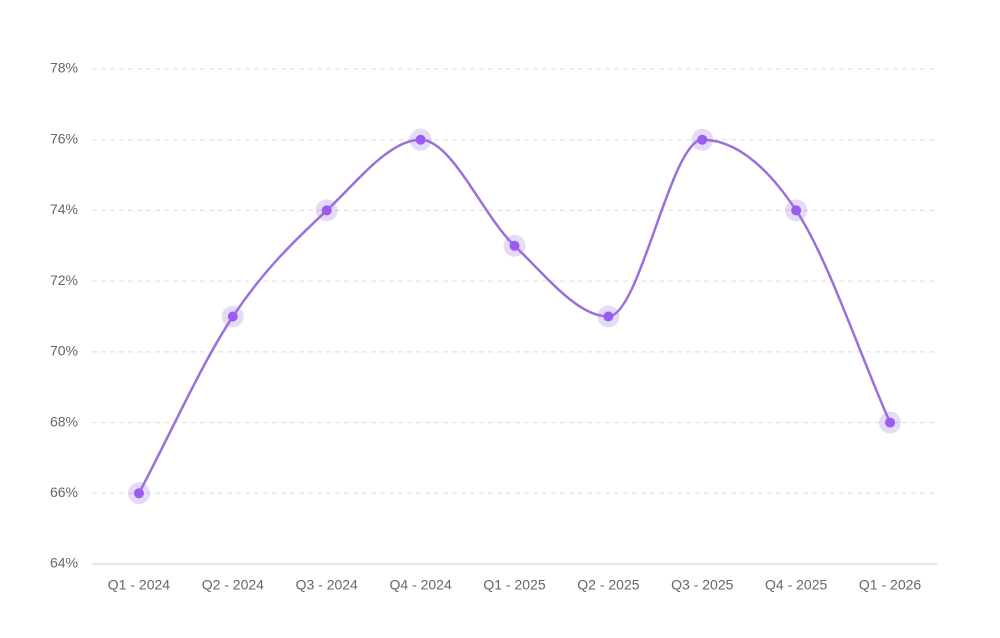 This screenshot has width=1000, height=638. What do you see at coordinates (64, 280) in the screenshot?
I see `y-tick-label: 72%` at bounding box center [64, 280].